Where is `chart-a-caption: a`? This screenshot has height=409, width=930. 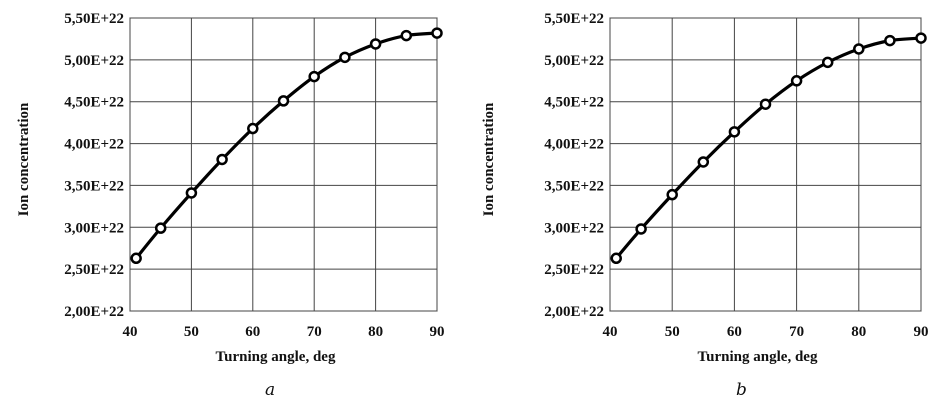 chart-a-caption: a is located at coordinates (270, 390).